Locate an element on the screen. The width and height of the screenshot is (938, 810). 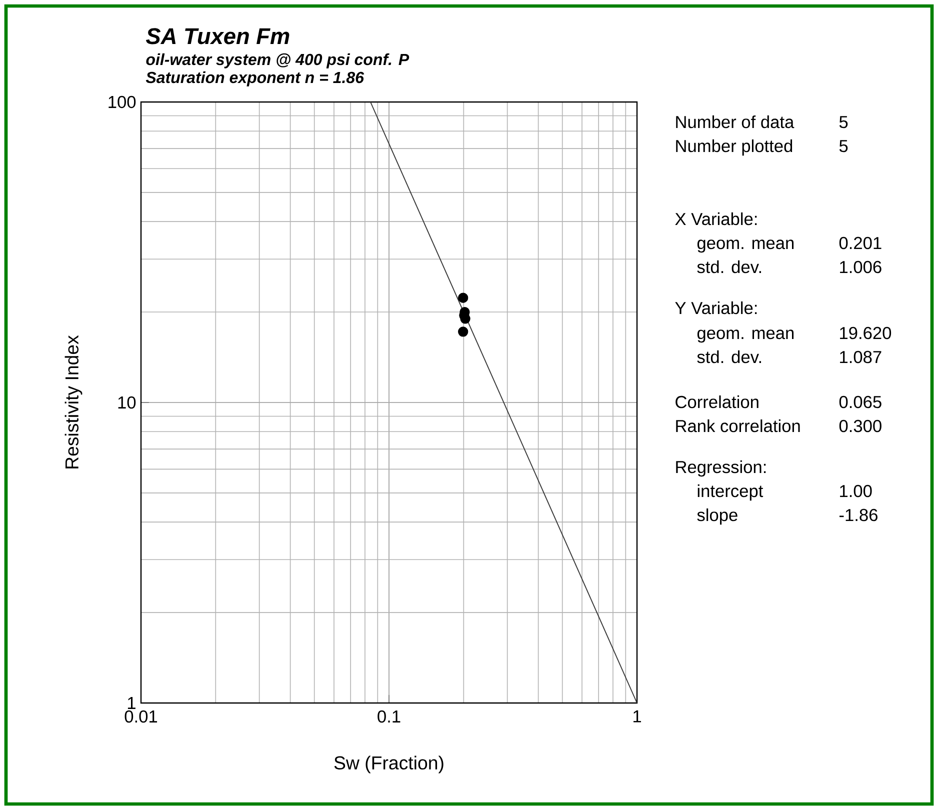
text: Correlation is located at coordinates (717, 401).